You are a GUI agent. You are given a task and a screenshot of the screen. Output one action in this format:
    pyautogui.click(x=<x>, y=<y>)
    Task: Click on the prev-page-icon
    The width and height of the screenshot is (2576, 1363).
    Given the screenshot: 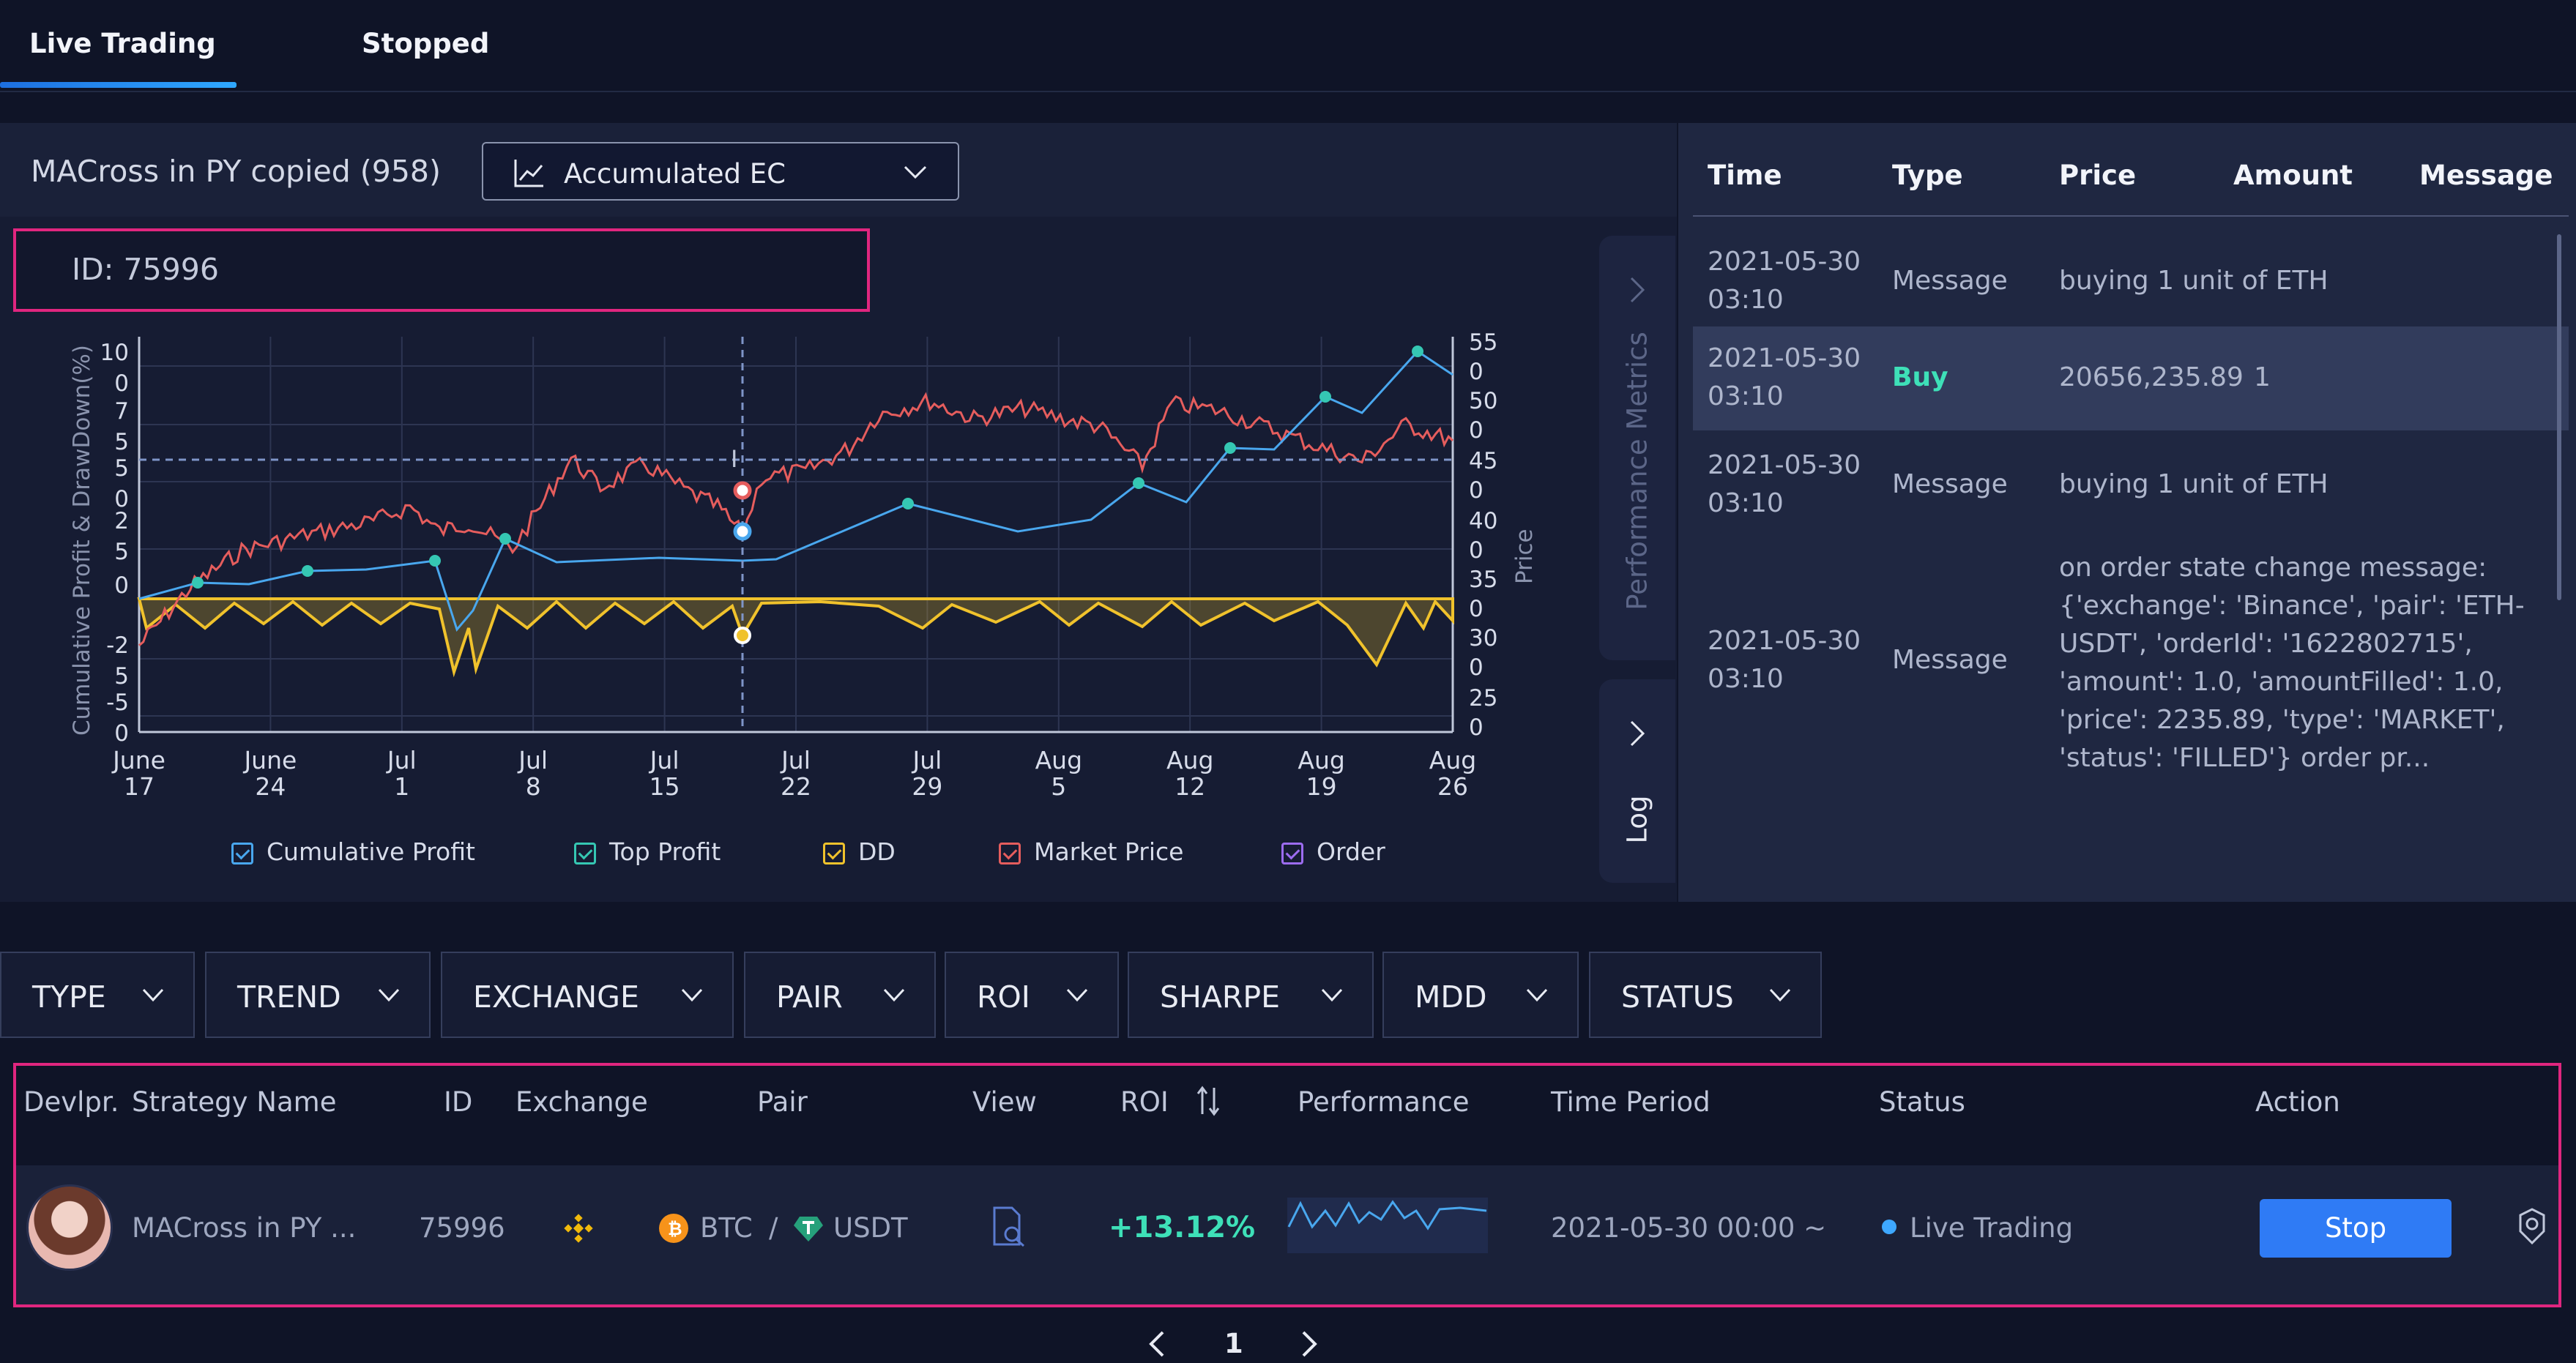 What is the action you would take?
    pyautogui.click(x=1157, y=1344)
    